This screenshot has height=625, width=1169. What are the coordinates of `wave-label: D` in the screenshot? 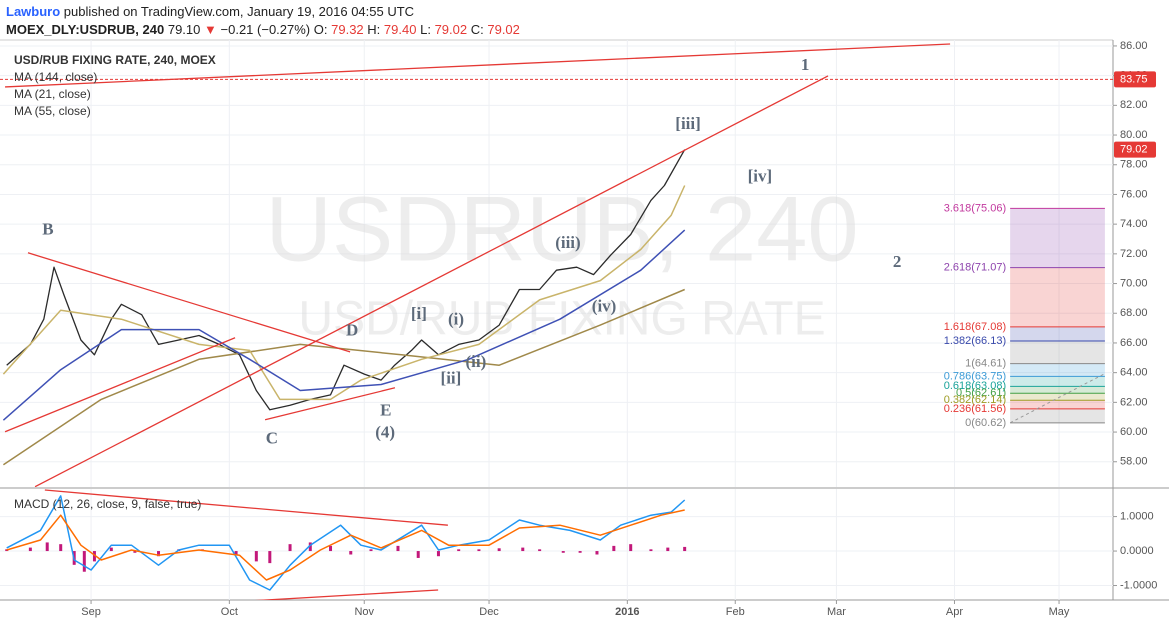 It's located at (352, 330).